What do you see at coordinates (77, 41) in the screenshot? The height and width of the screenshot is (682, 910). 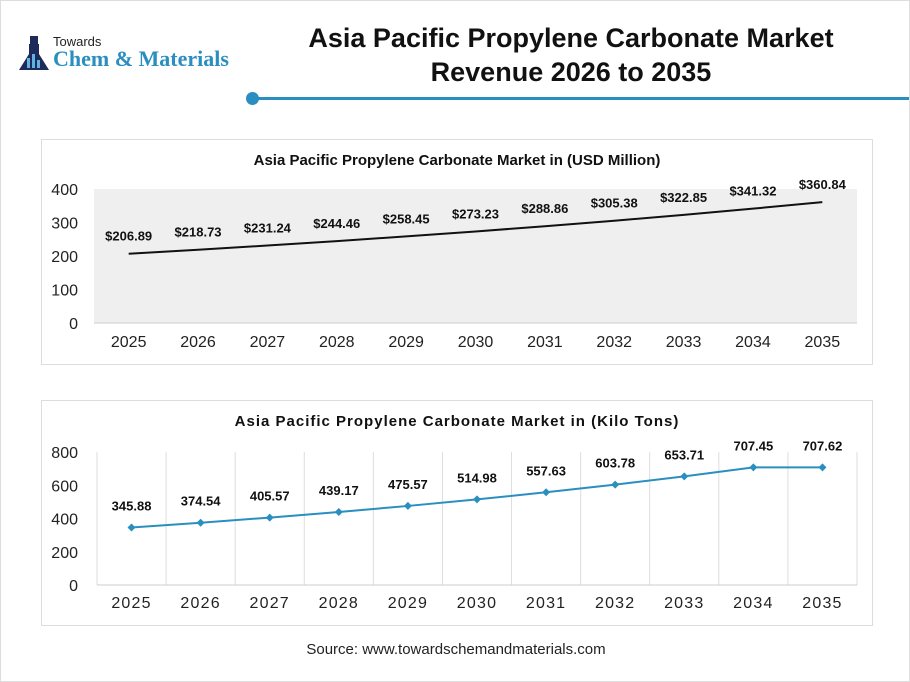 I see `logo-line1: Towards` at bounding box center [77, 41].